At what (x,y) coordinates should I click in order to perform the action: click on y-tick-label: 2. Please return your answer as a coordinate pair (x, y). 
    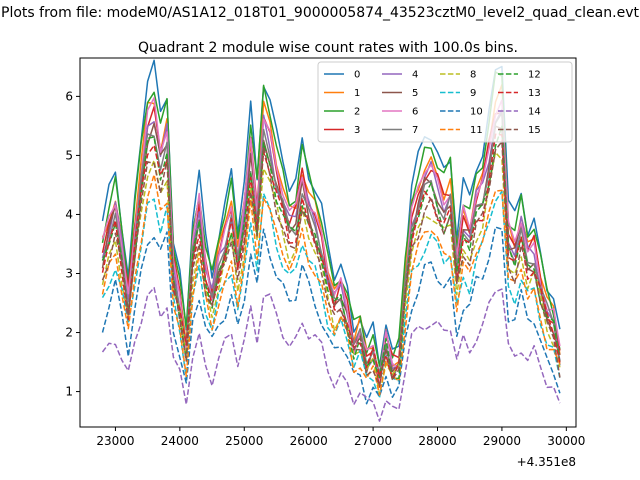
    Looking at the image, I should click on (69, 333).